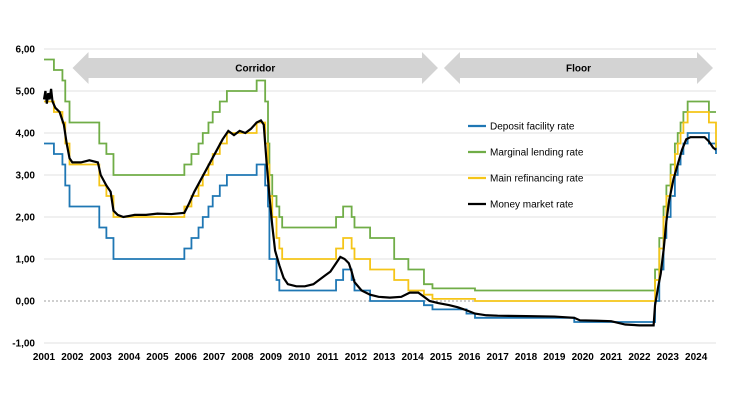 The image size is (730, 410). Describe the element at coordinates (696, 357) in the screenshot. I see `x-tick-label: 2024` at that location.